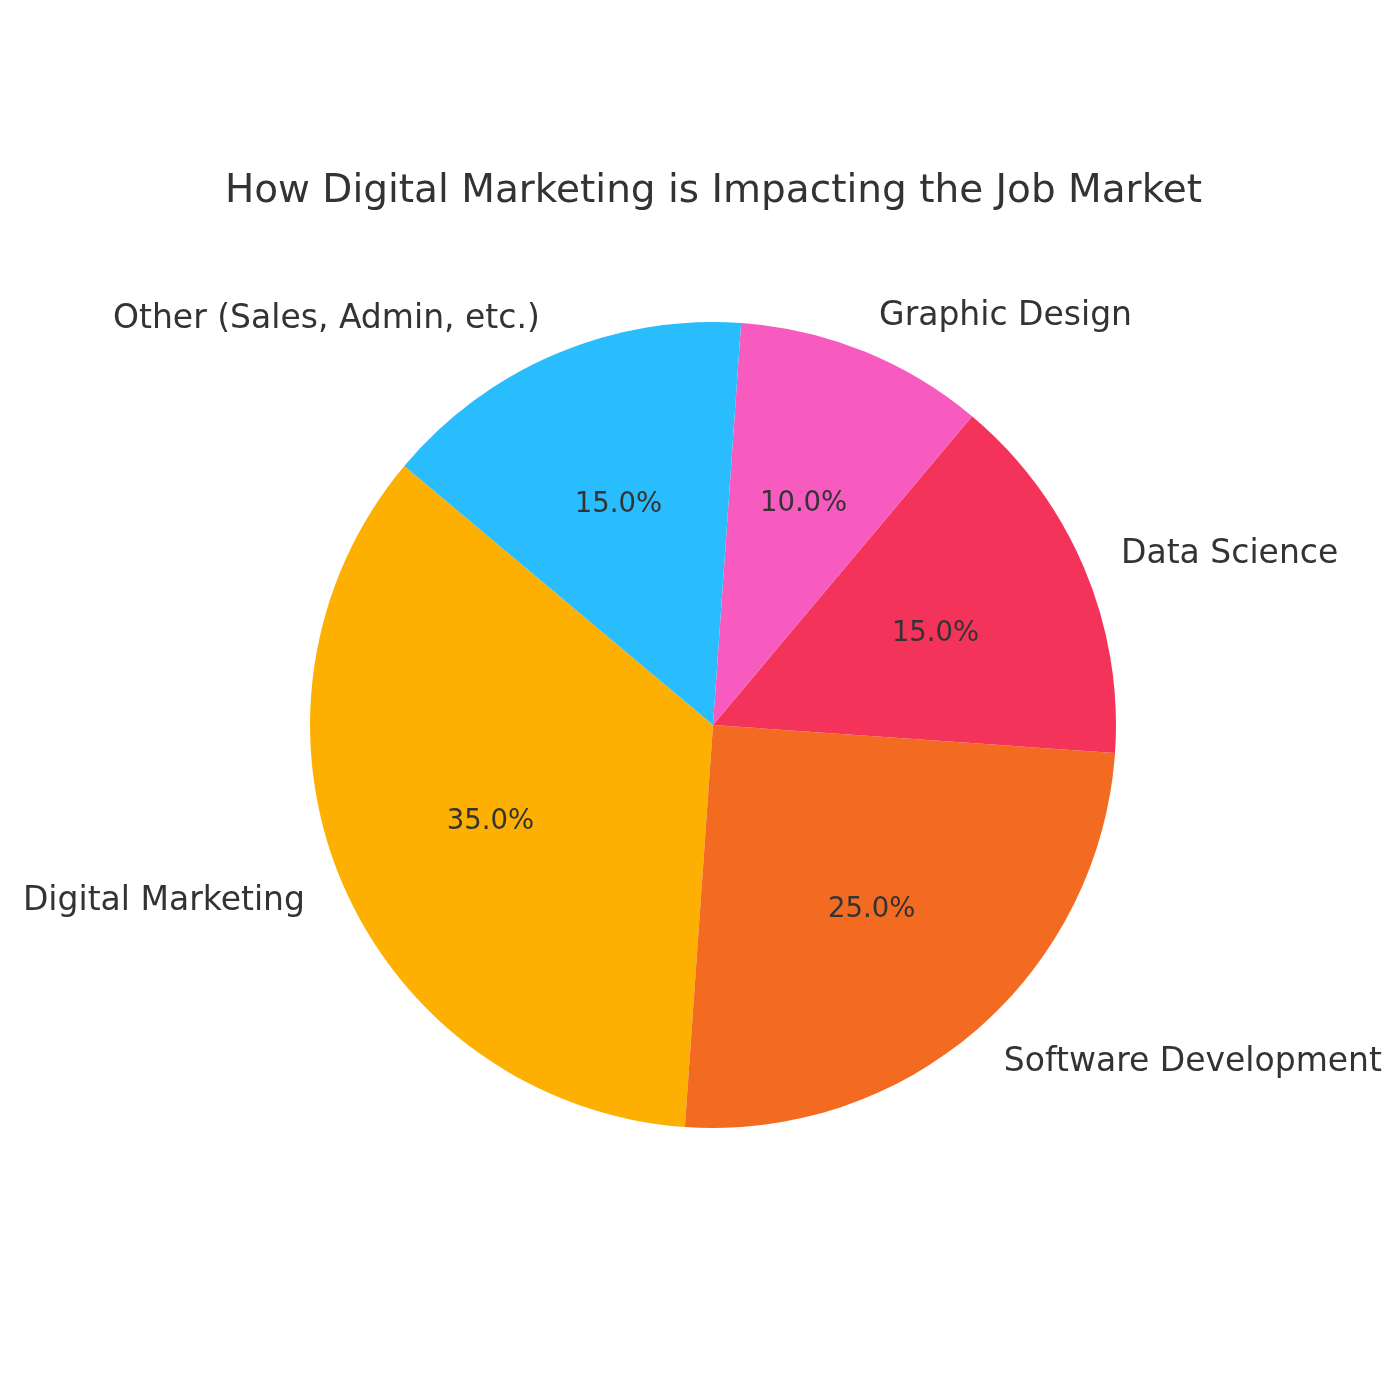 Image resolution: width=1400 pixels, height=1400 pixels. What do you see at coordinates (1193, 1060) in the screenshot?
I see `slice-label: Software Development` at bounding box center [1193, 1060].